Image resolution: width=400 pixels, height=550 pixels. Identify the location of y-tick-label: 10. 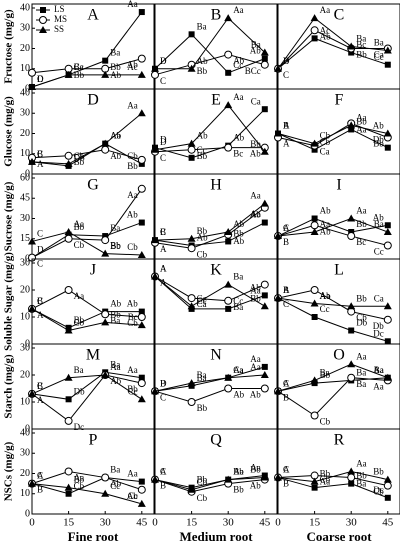
(25, 316).